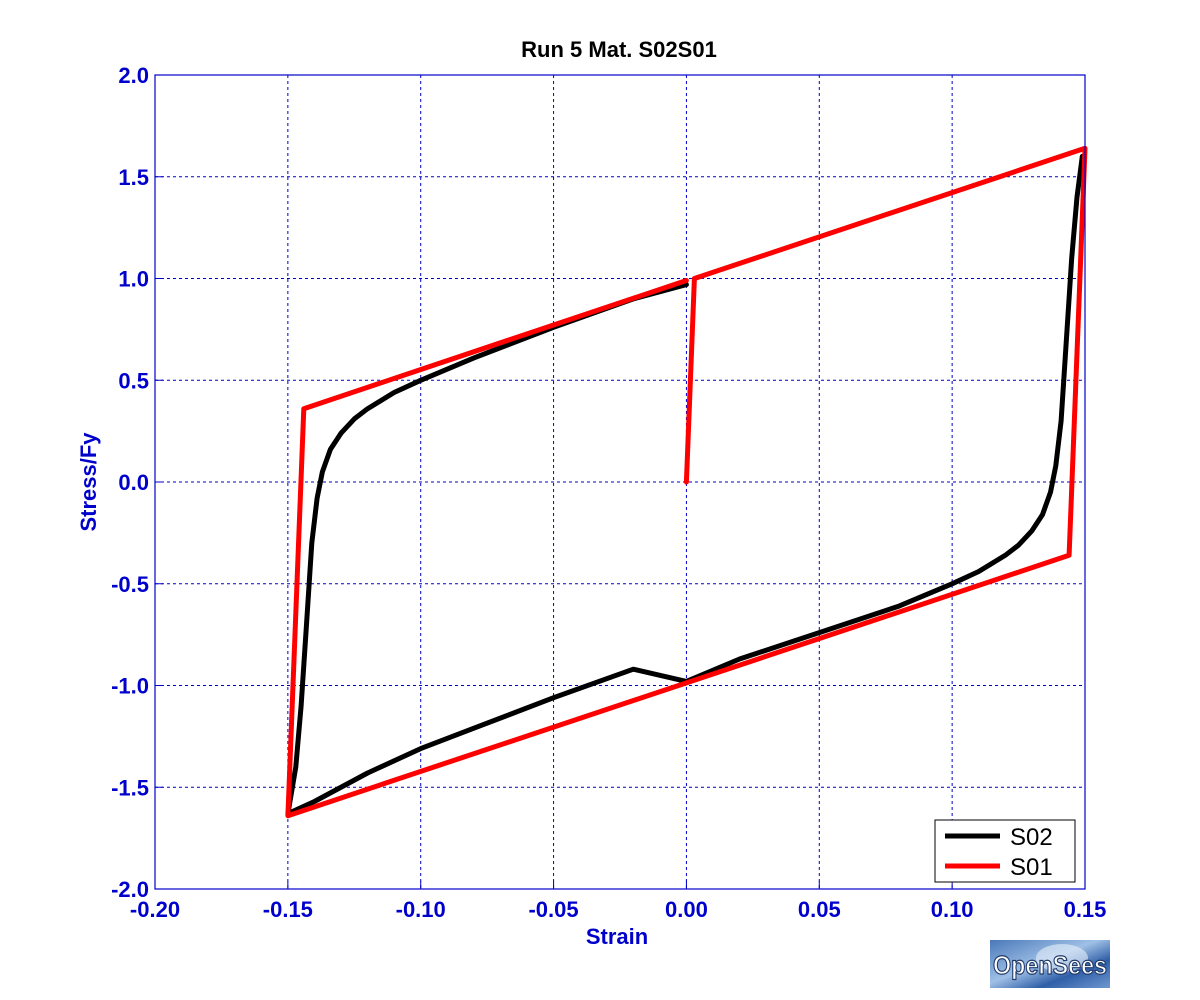 Image resolution: width=1200 pixels, height=1000 pixels. What do you see at coordinates (133, 279) in the screenshot?
I see `y-tick-label: 1.0` at bounding box center [133, 279].